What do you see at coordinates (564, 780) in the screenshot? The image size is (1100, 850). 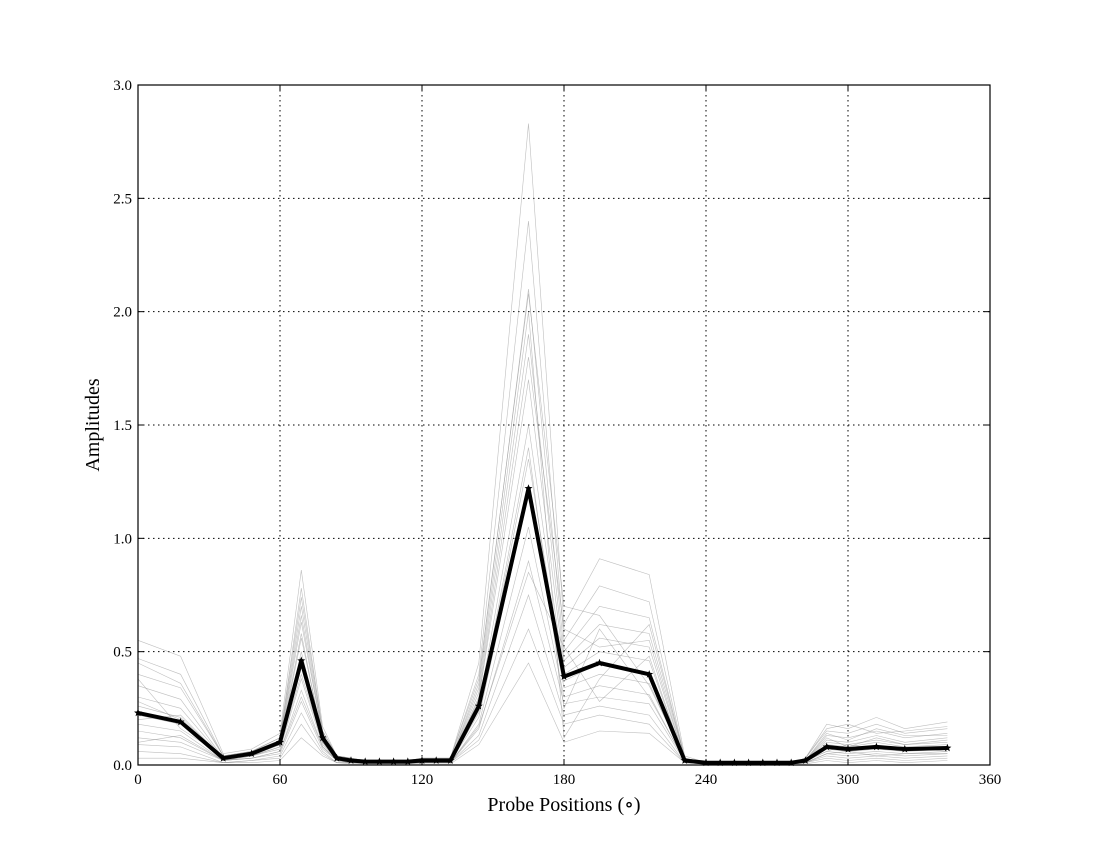 I see `x-tick-label: 180` at bounding box center [564, 780].